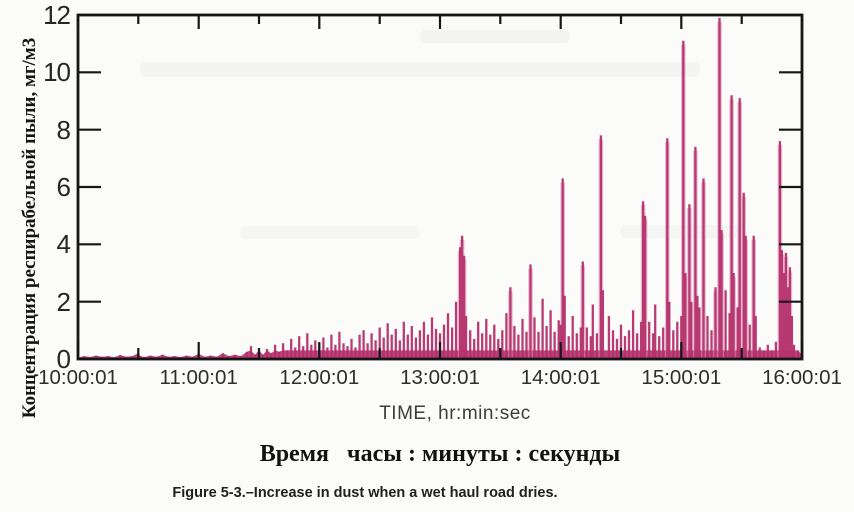 This screenshot has height=512, width=854. I want to click on y-tick-label: 0, so click(63, 359).